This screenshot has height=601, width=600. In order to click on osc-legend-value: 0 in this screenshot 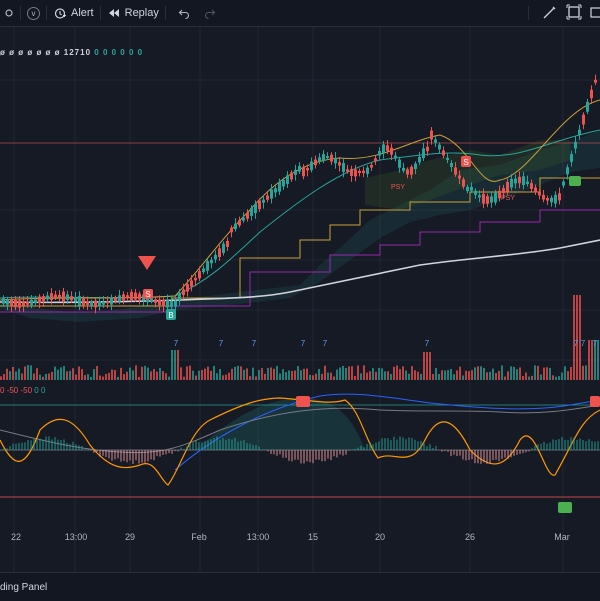, I will do `click(43, 390)`.